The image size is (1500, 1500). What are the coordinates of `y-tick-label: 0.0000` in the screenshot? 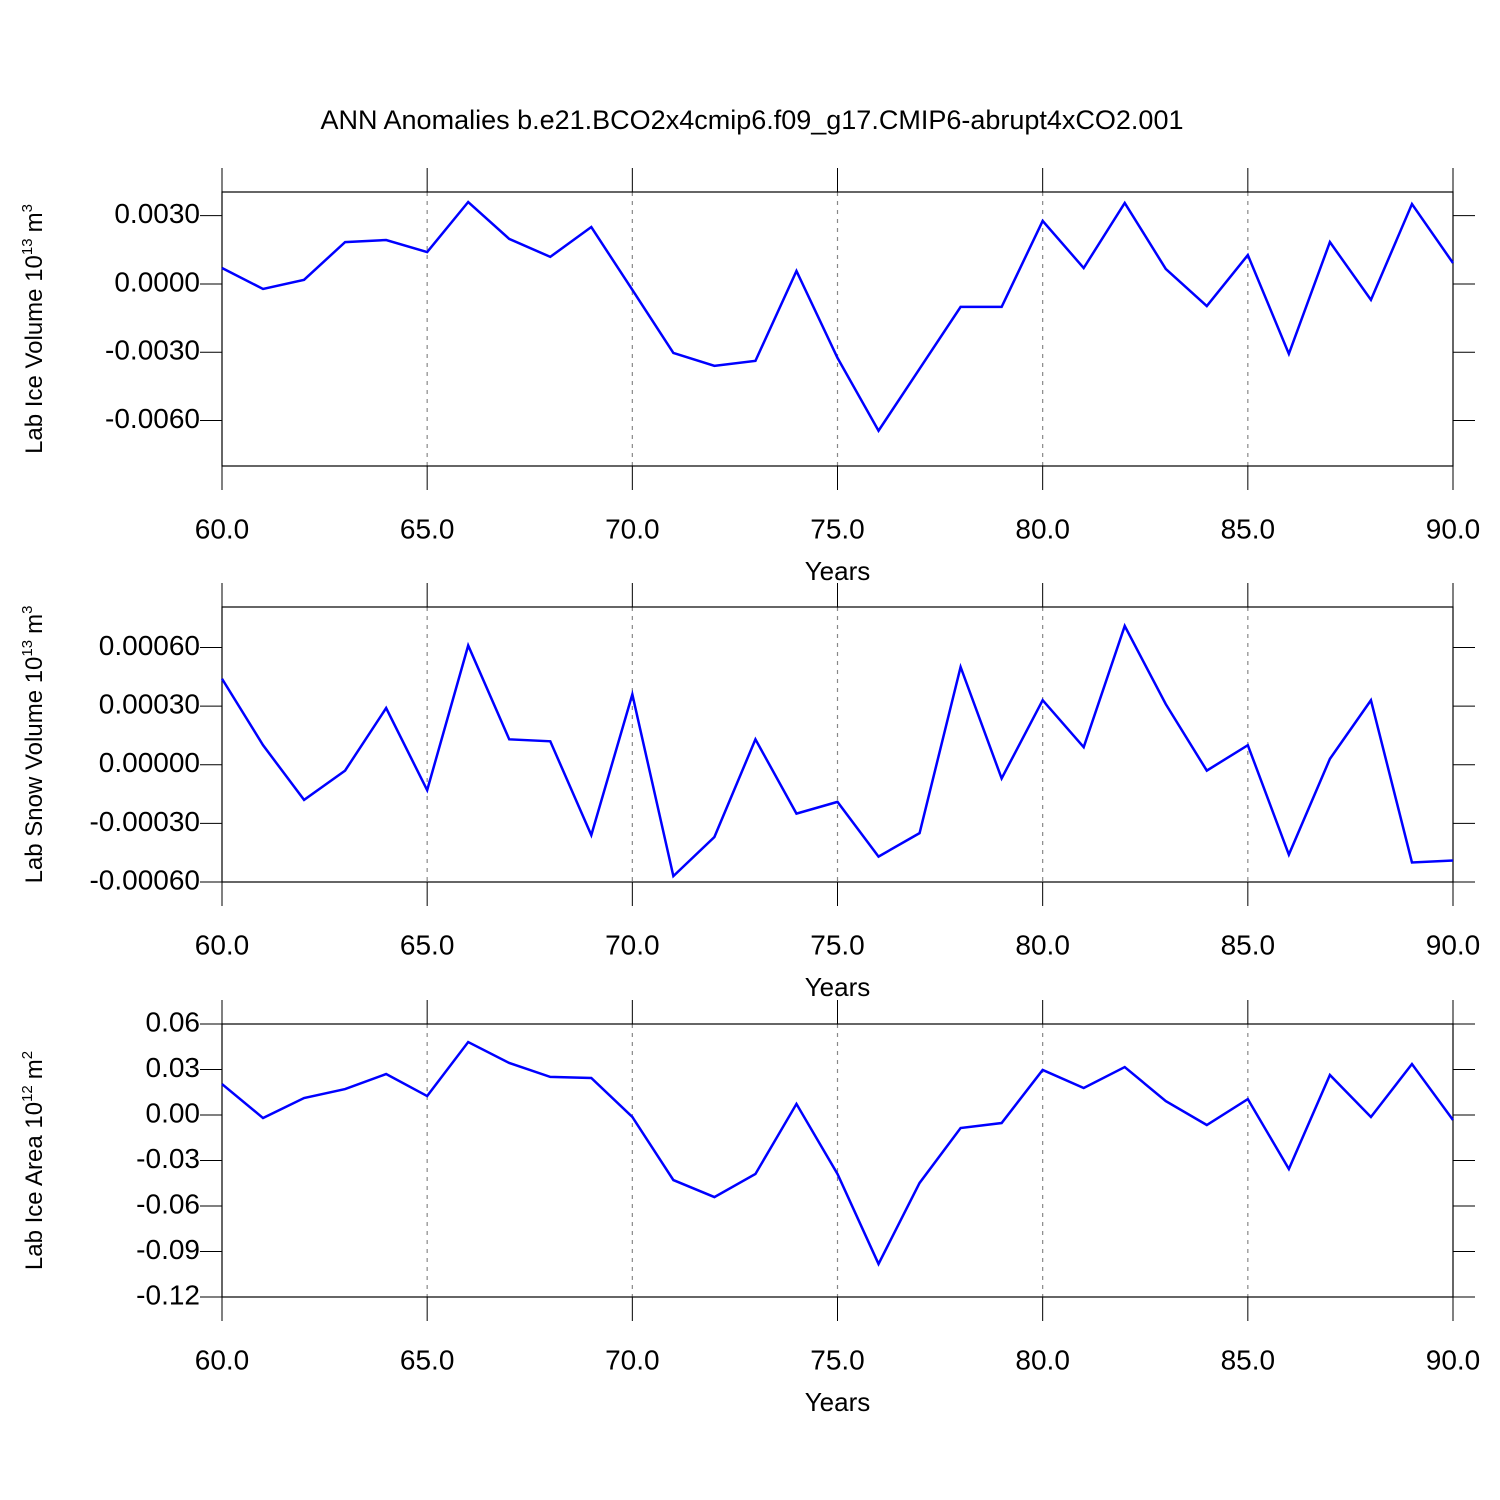 It's located at (157, 281).